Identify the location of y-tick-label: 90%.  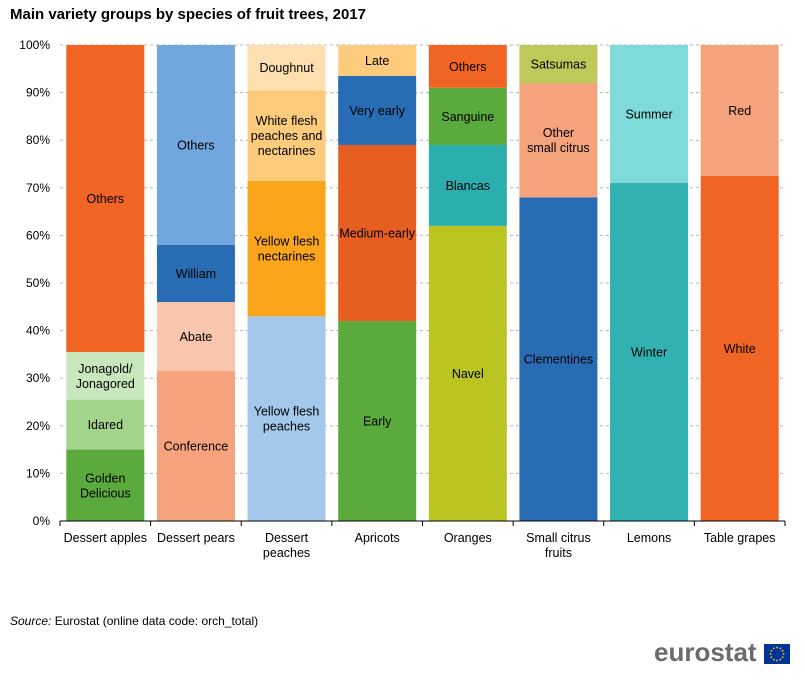
(38, 93).